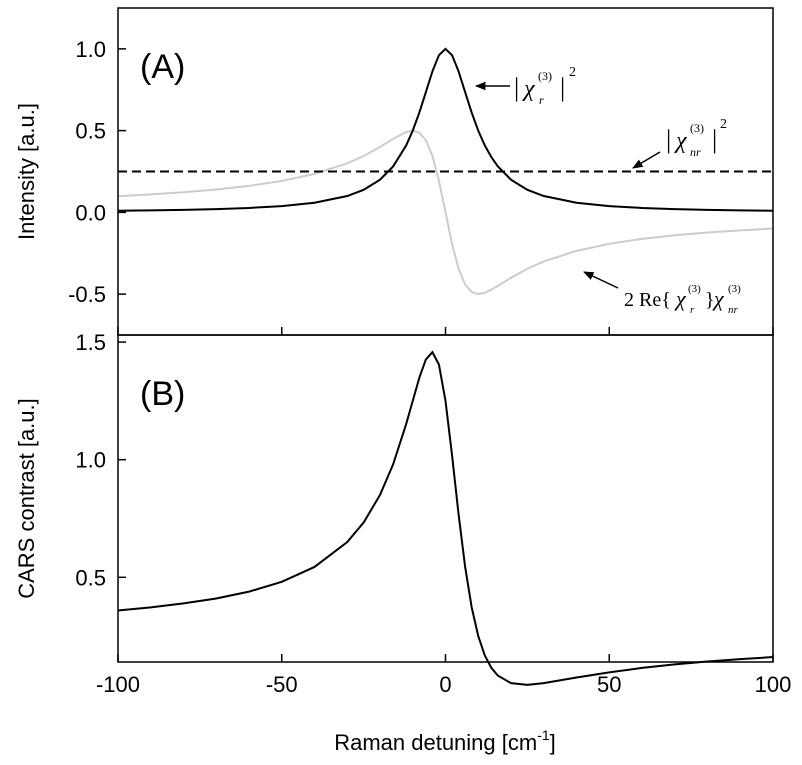 The height and width of the screenshot is (765, 802). I want to click on y-axis-label: CARS contrast [a.u.], so click(26, 498).